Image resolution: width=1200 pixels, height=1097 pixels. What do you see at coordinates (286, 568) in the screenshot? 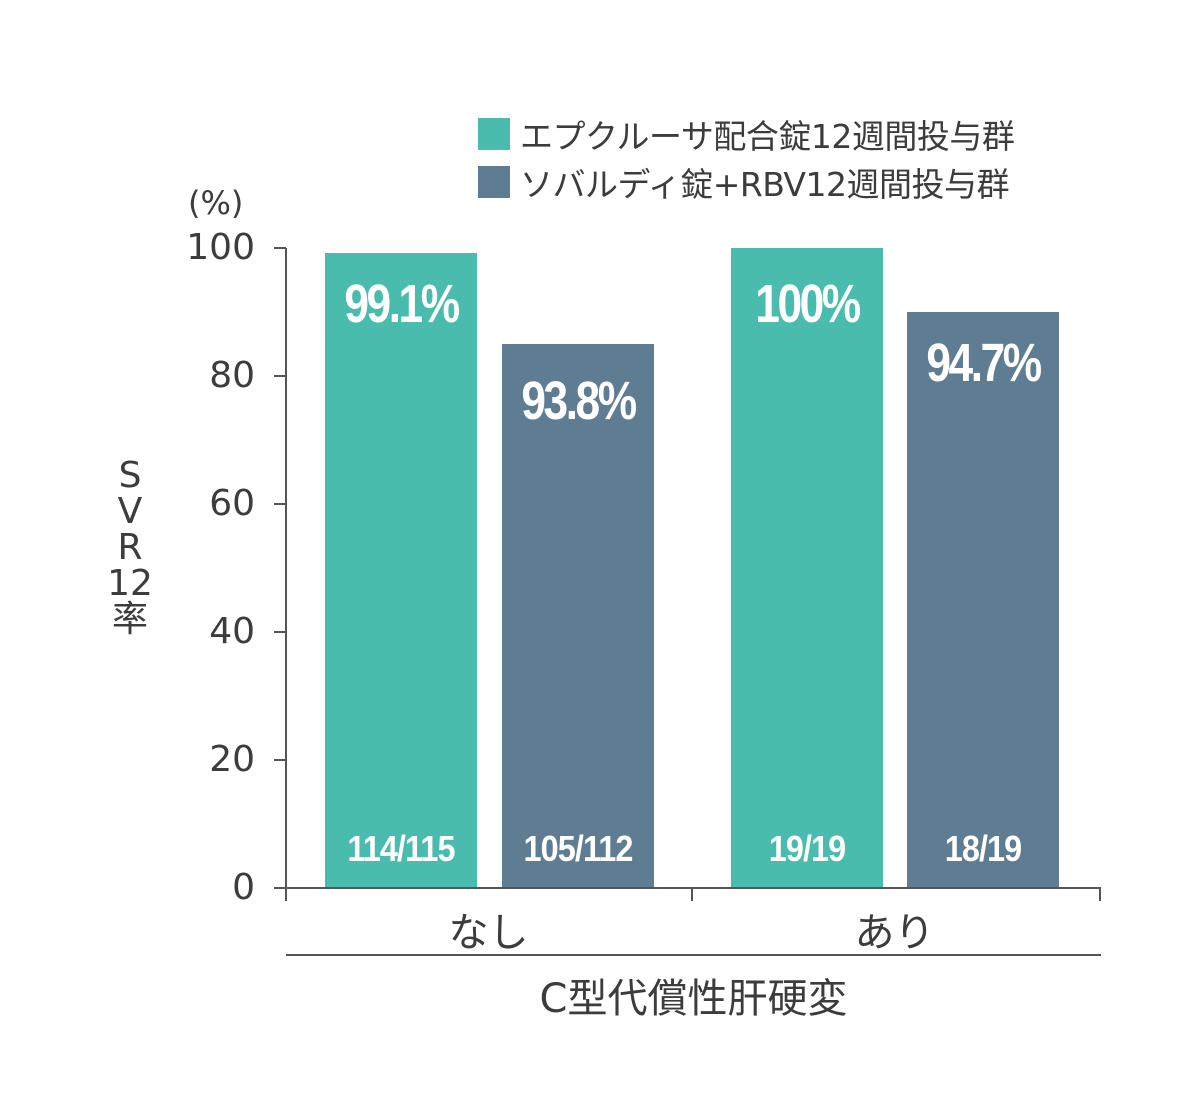
I see `y-axis-line` at bounding box center [286, 568].